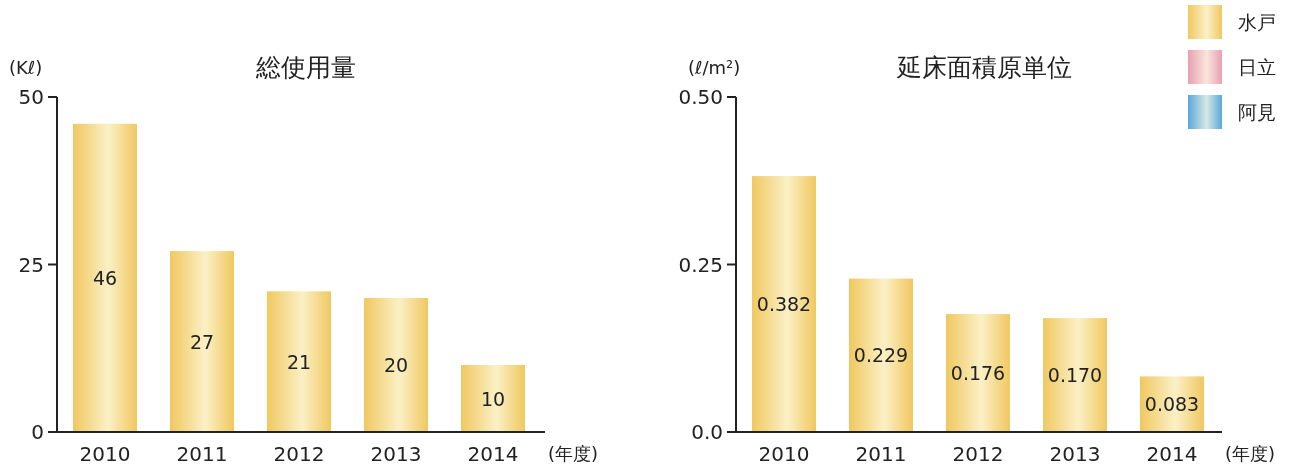 Image resolution: width=1295 pixels, height=467 pixels. Describe the element at coordinates (1172, 404) in the screenshot. I see `data-label: 0.083` at that location.